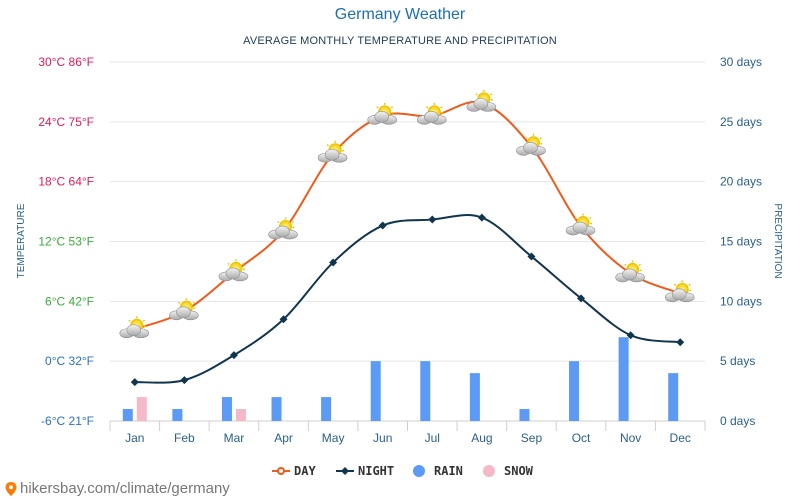 This screenshot has height=500, width=800. What do you see at coordinates (376, 471) in the screenshot?
I see `legend-label: NIGHT` at bounding box center [376, 471].